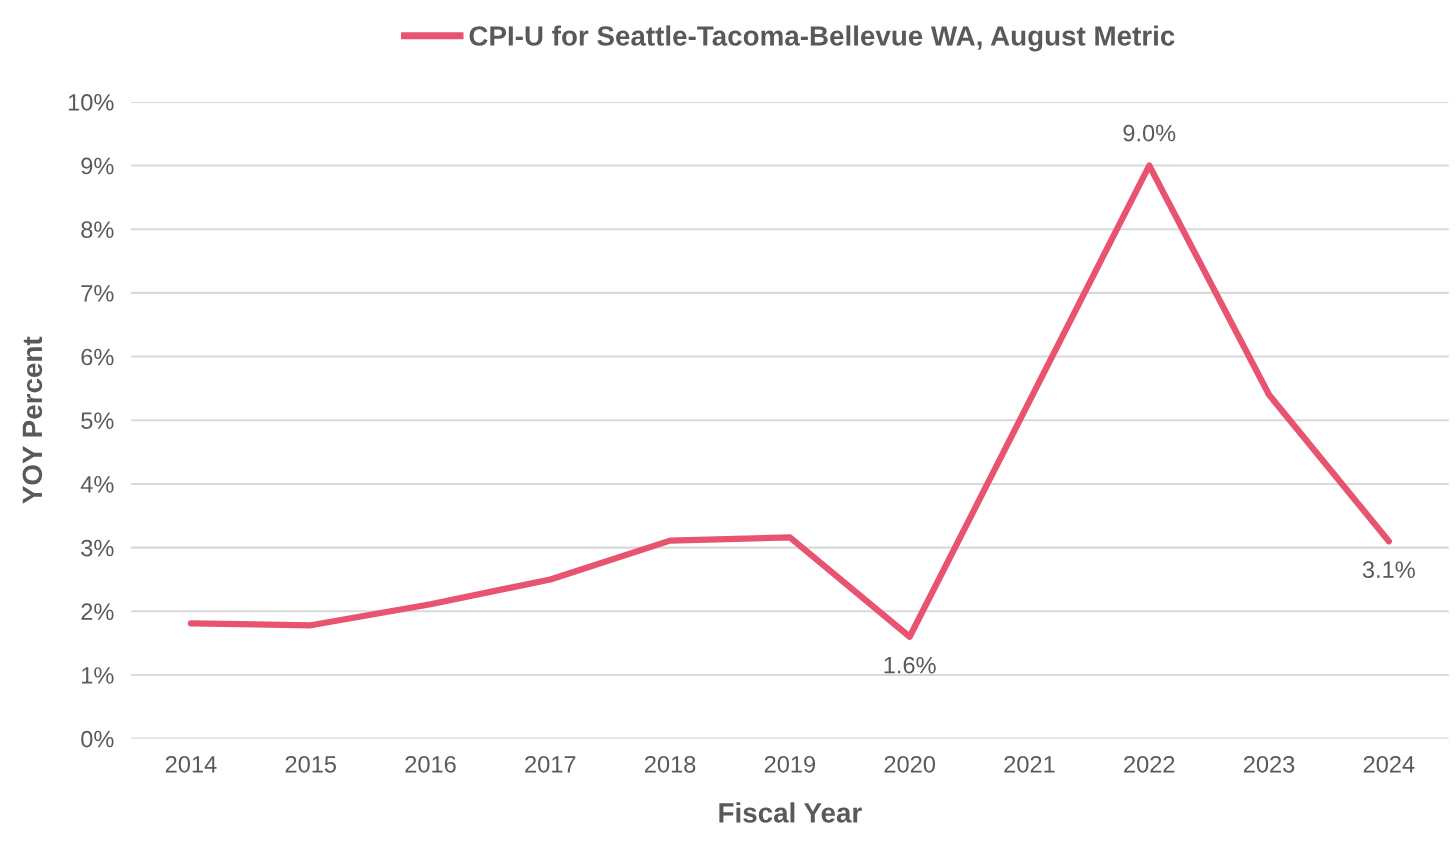 The image size is (1456, 849). I want to click on x-tick-label: 2022, so click(1149, 764).